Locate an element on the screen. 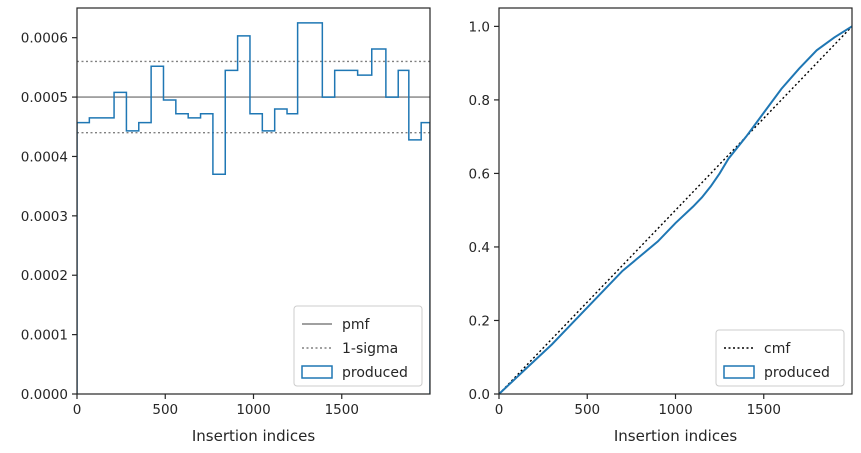 Image resolution: width=861 pixels, height=453 pixels. legend-box is located at coordinates (780, 358).